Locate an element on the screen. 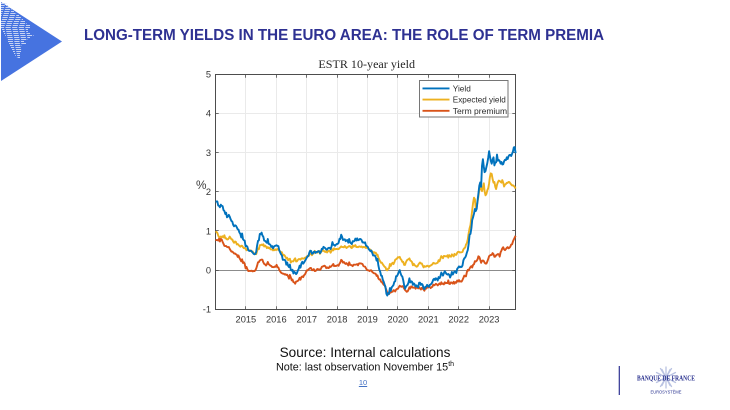 The width and height of the screenshot is (730, 410). svg-text: Term premium is located at coordinates (480, 111).